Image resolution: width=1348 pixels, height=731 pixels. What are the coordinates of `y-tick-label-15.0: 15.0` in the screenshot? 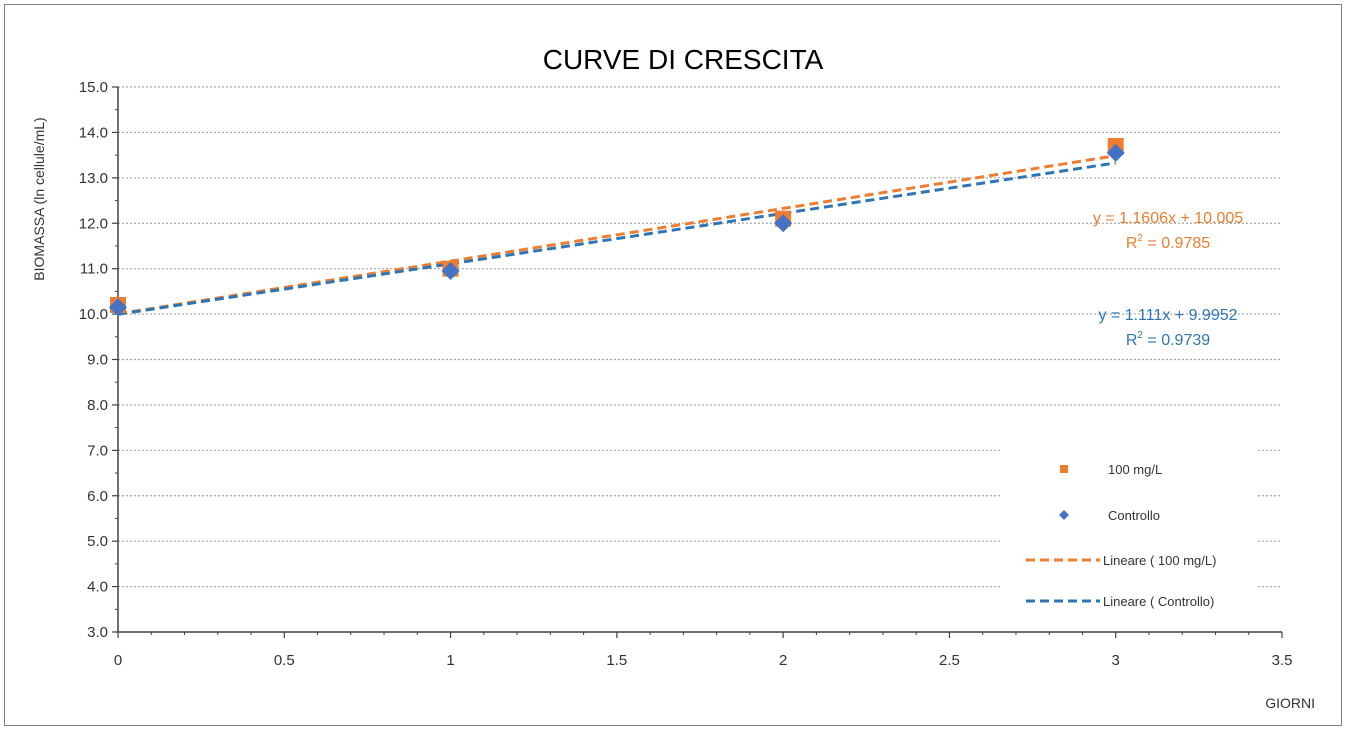 It's located at (93, 87).